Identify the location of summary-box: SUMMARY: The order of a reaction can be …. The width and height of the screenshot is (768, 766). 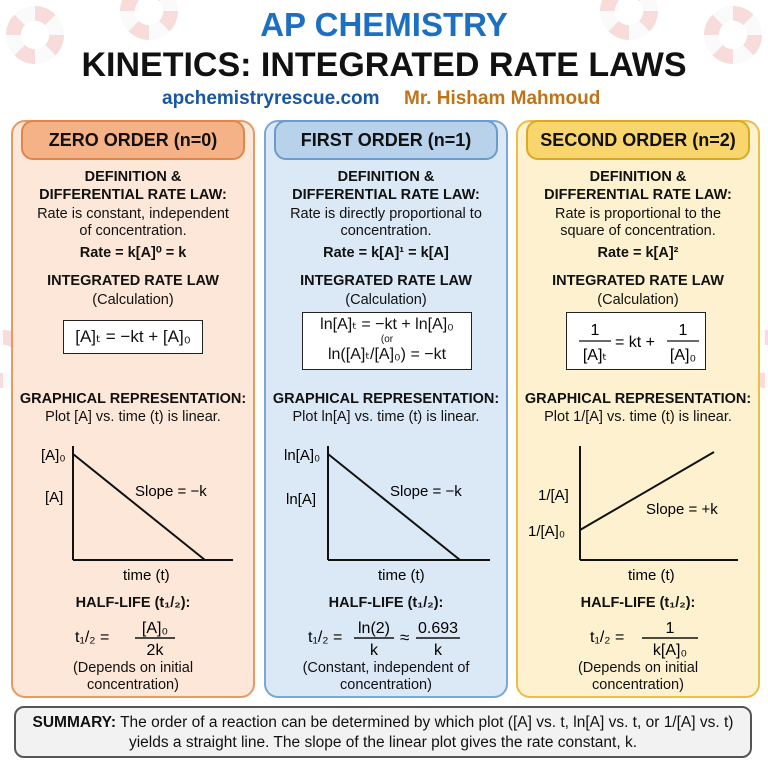
(383, 732).